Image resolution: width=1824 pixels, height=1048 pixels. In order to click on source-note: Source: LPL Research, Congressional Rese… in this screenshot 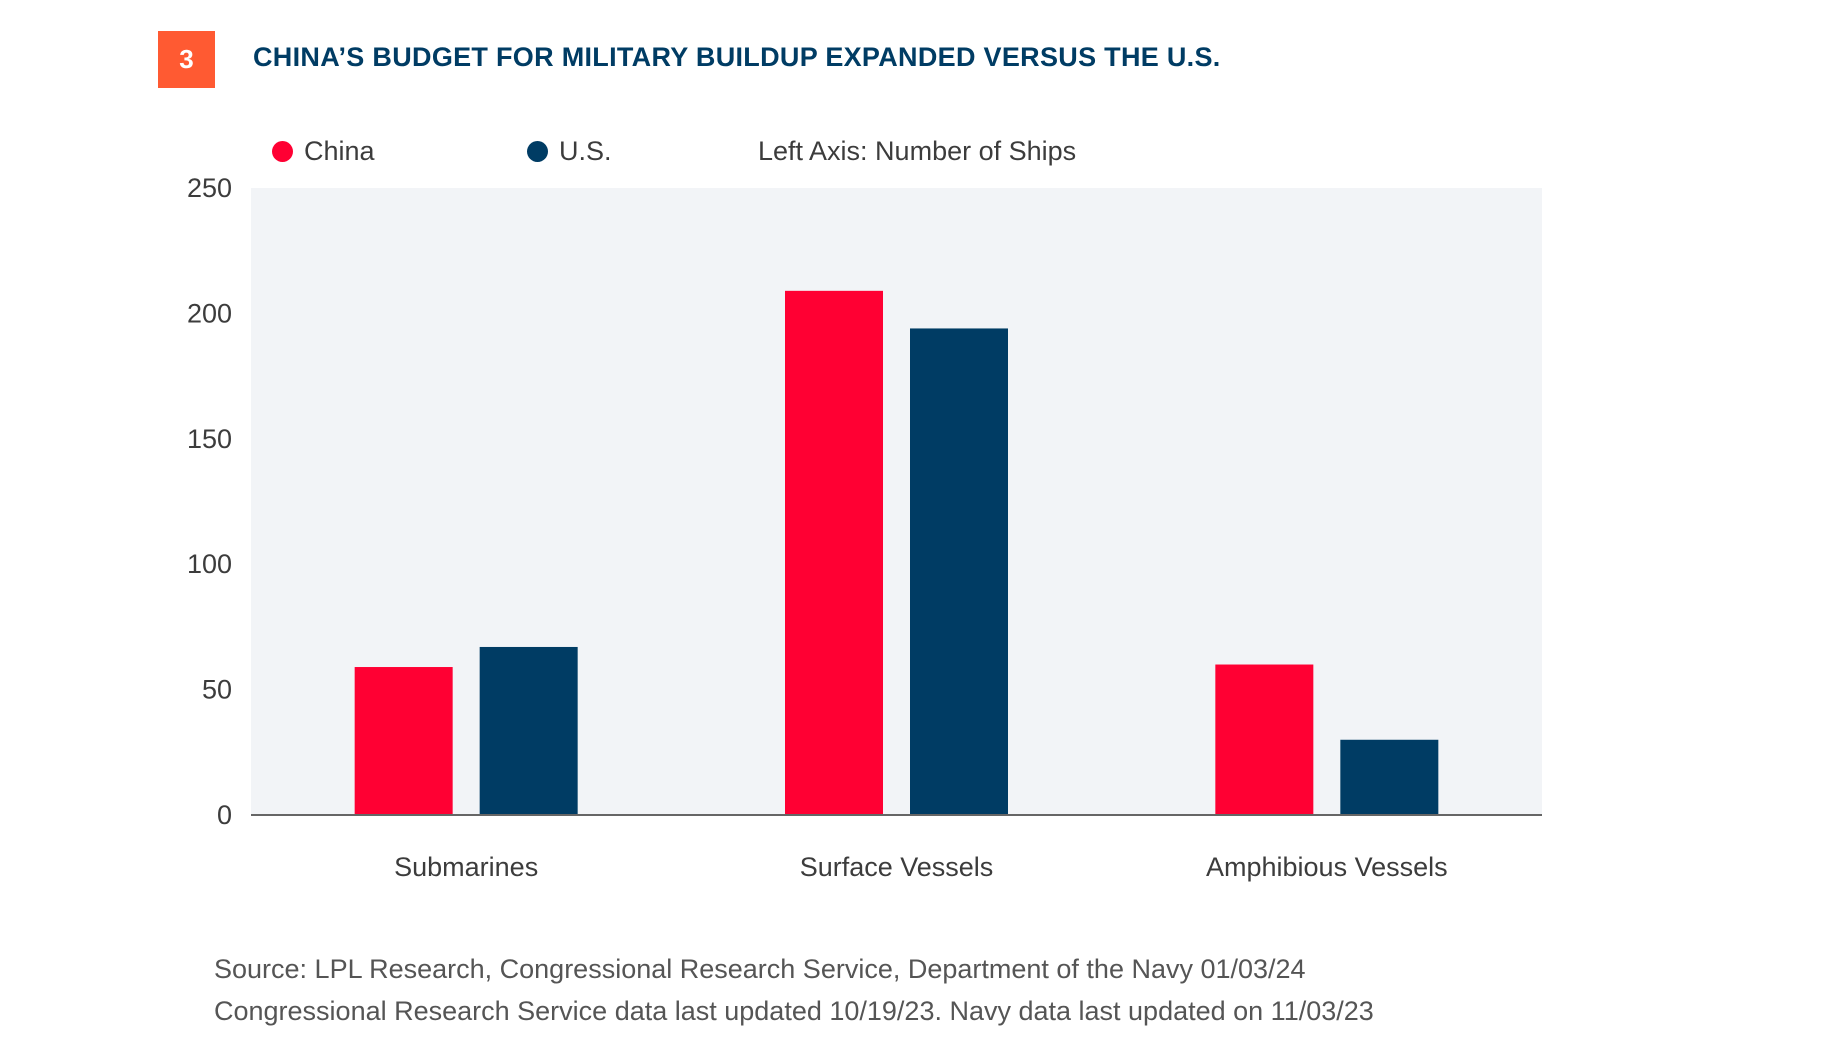, I will do `click(794, 990)`.